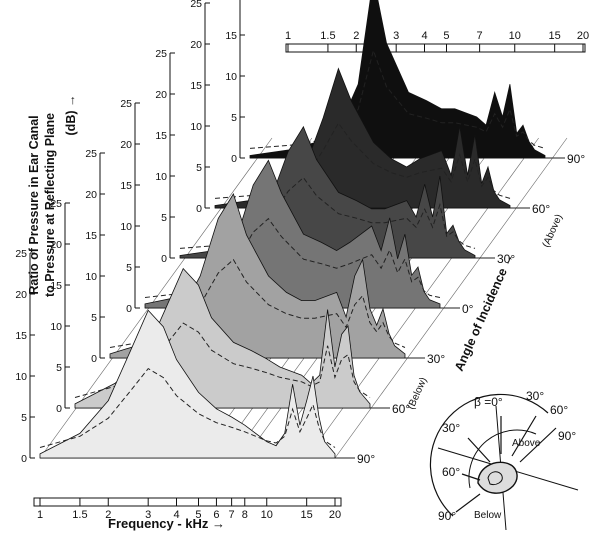 Image resolution: width=600 pixels, height=537 pixels. Describe the element at coordinates (396, 36) in the screenshot. I see `back-x-tick-label: 3` at that location.